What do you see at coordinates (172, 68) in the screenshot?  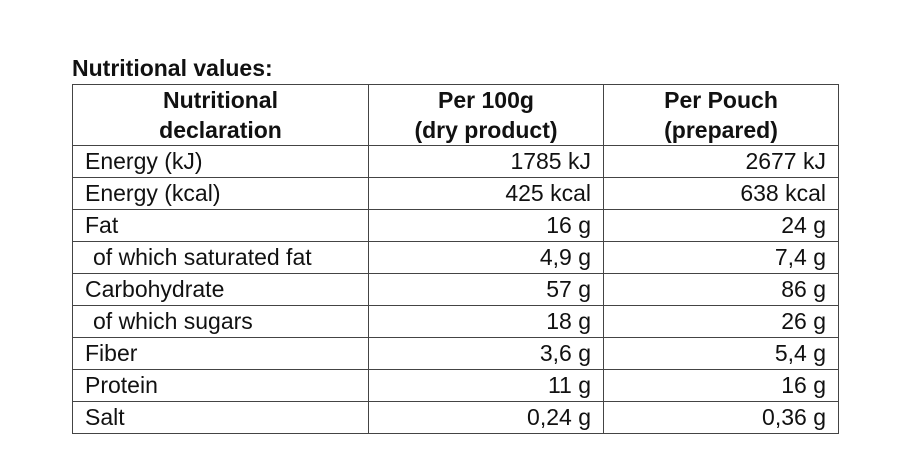 I see `title: Nutritional values:` at bounding box center [172, 68].